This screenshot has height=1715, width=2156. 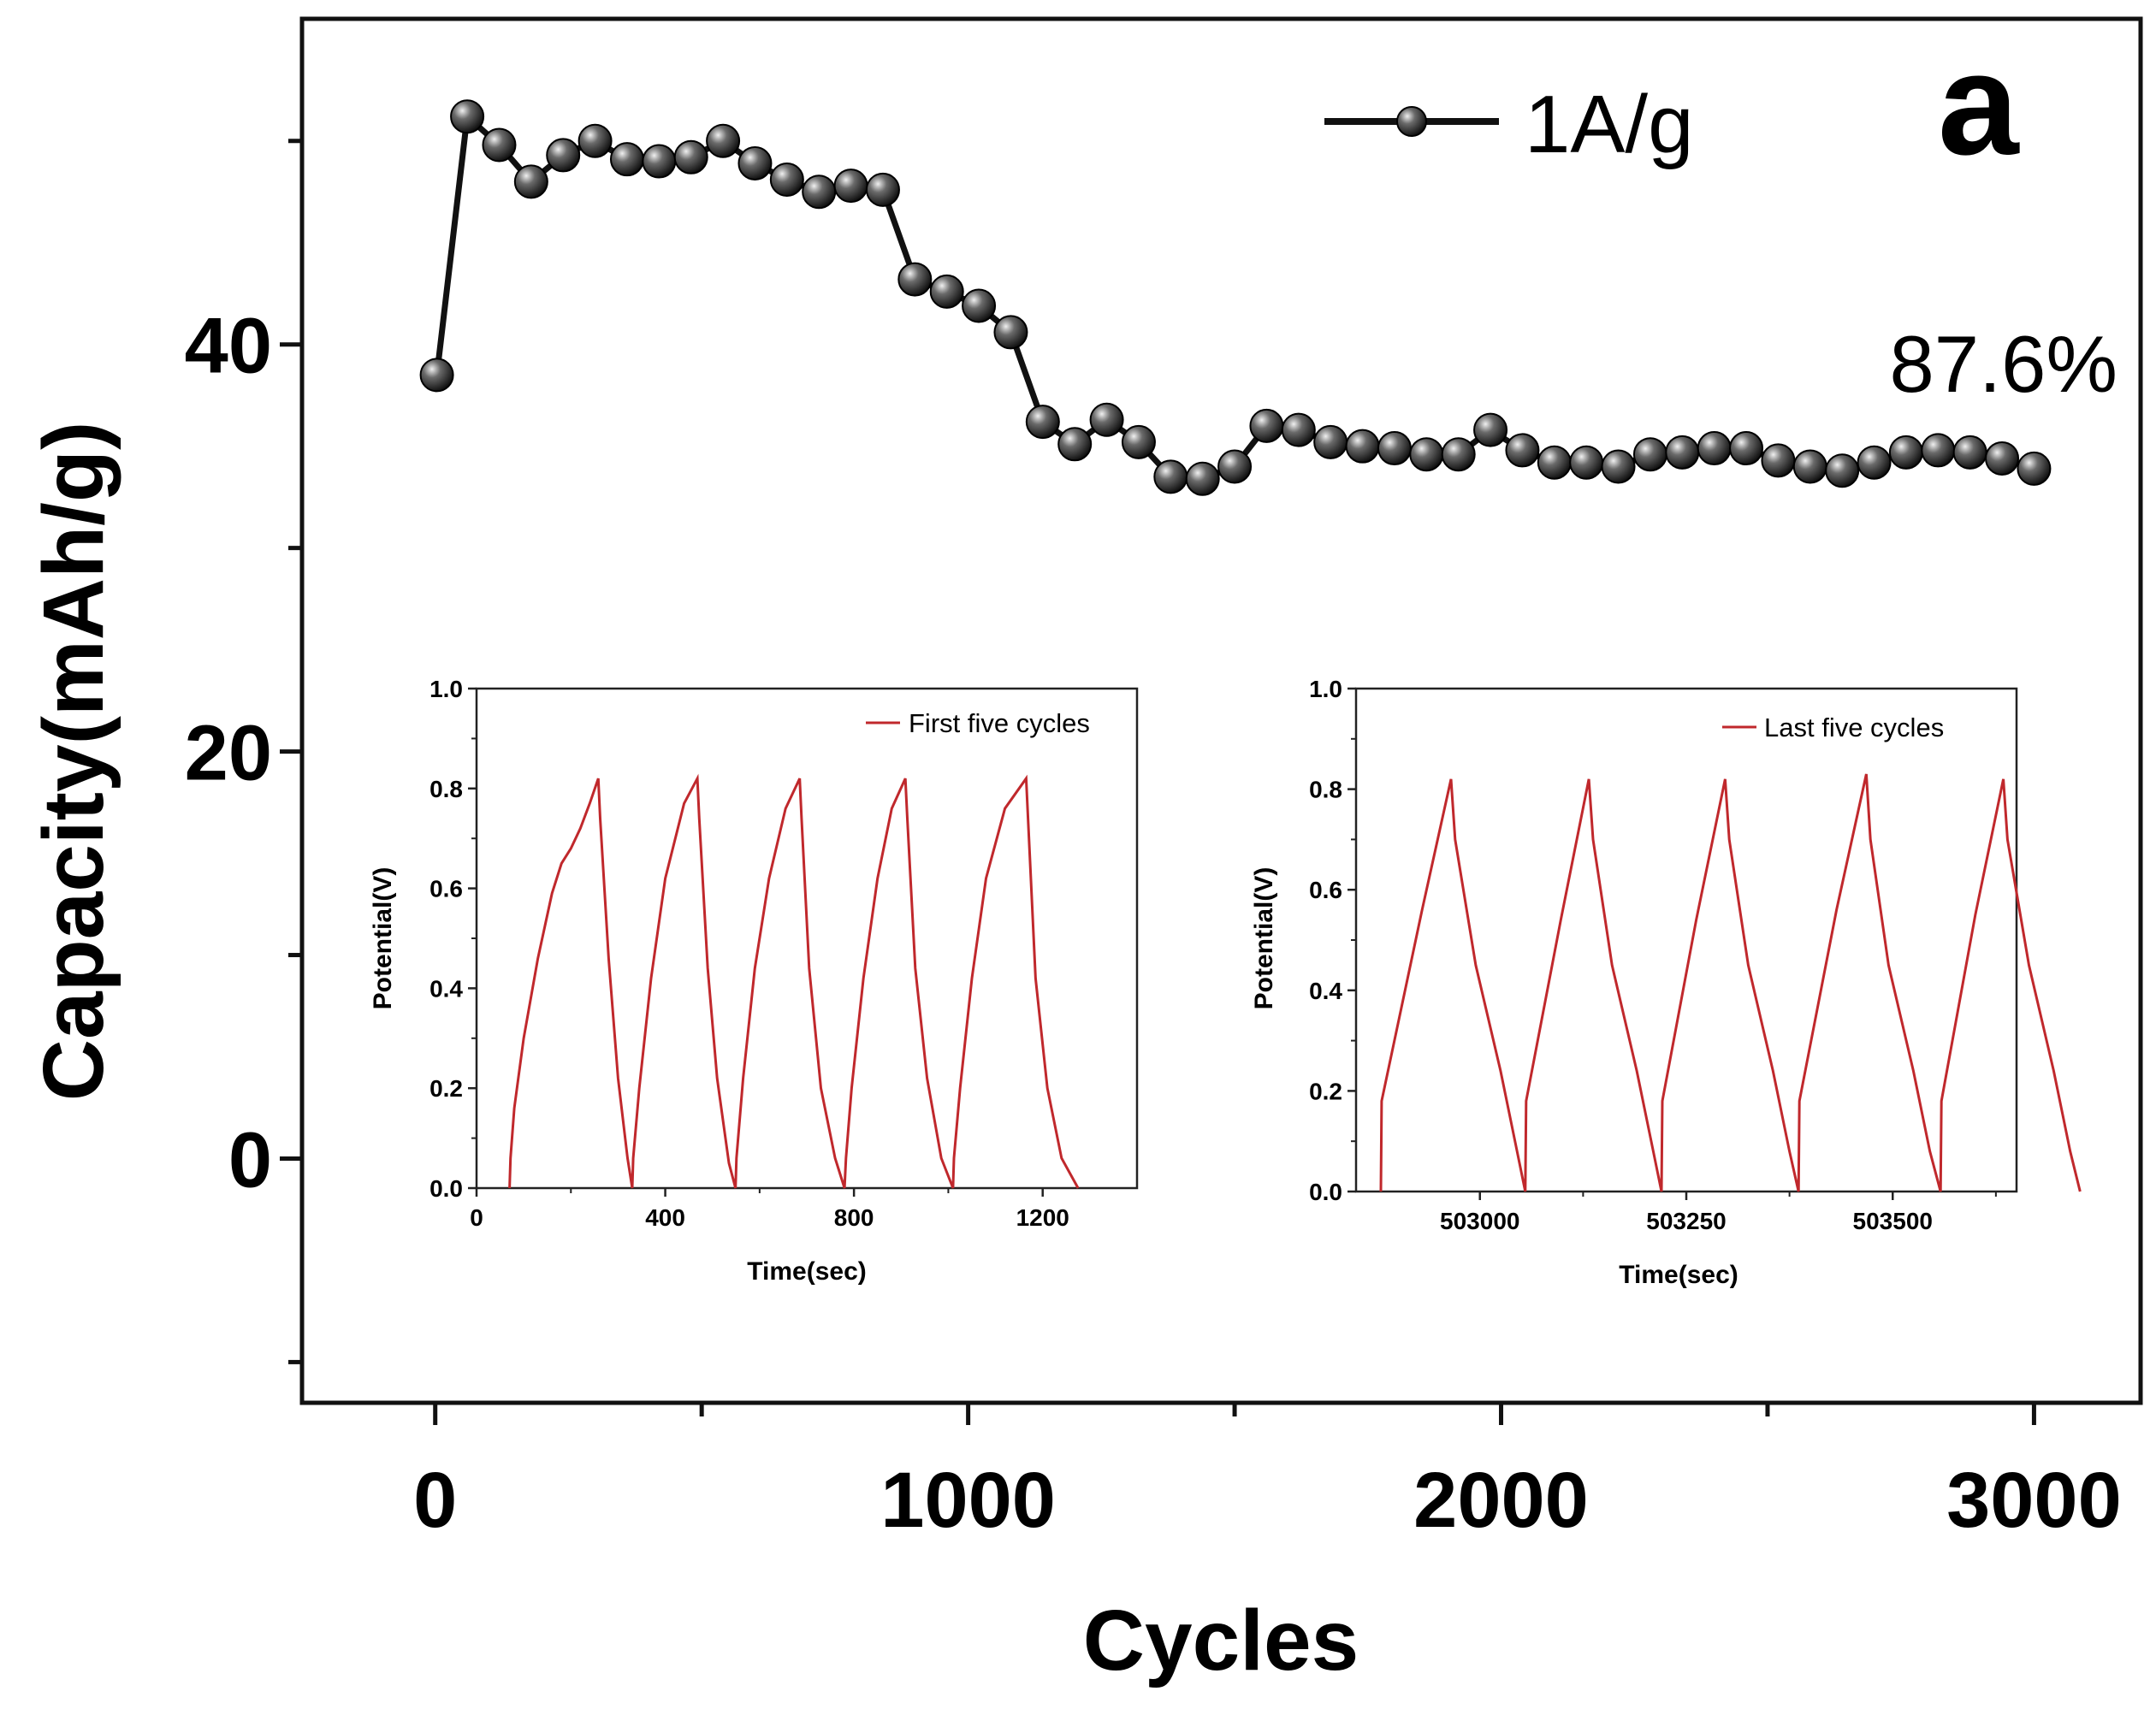 I want to click on x-tick-label: 1000, so click(x=968, y=1500).